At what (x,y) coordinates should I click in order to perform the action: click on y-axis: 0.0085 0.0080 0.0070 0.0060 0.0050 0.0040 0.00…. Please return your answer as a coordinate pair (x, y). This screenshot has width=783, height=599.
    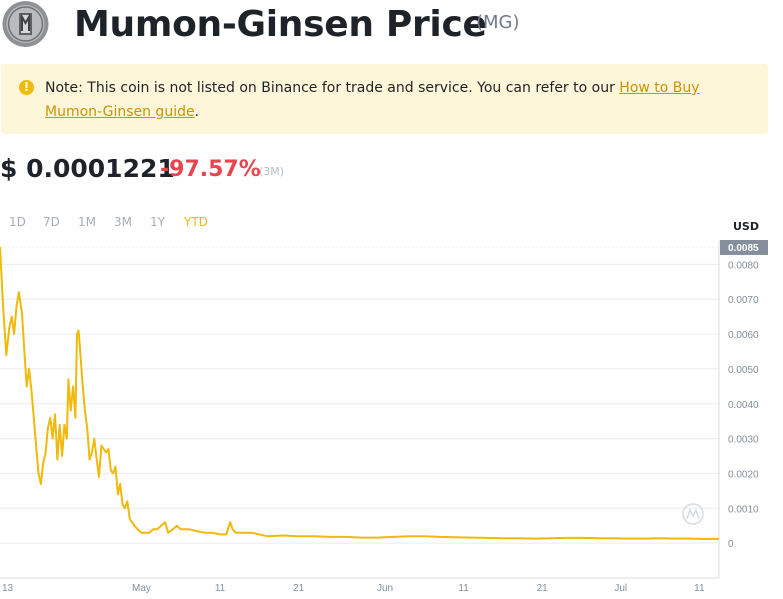
    Looking at the image, I should click on (744, 395).